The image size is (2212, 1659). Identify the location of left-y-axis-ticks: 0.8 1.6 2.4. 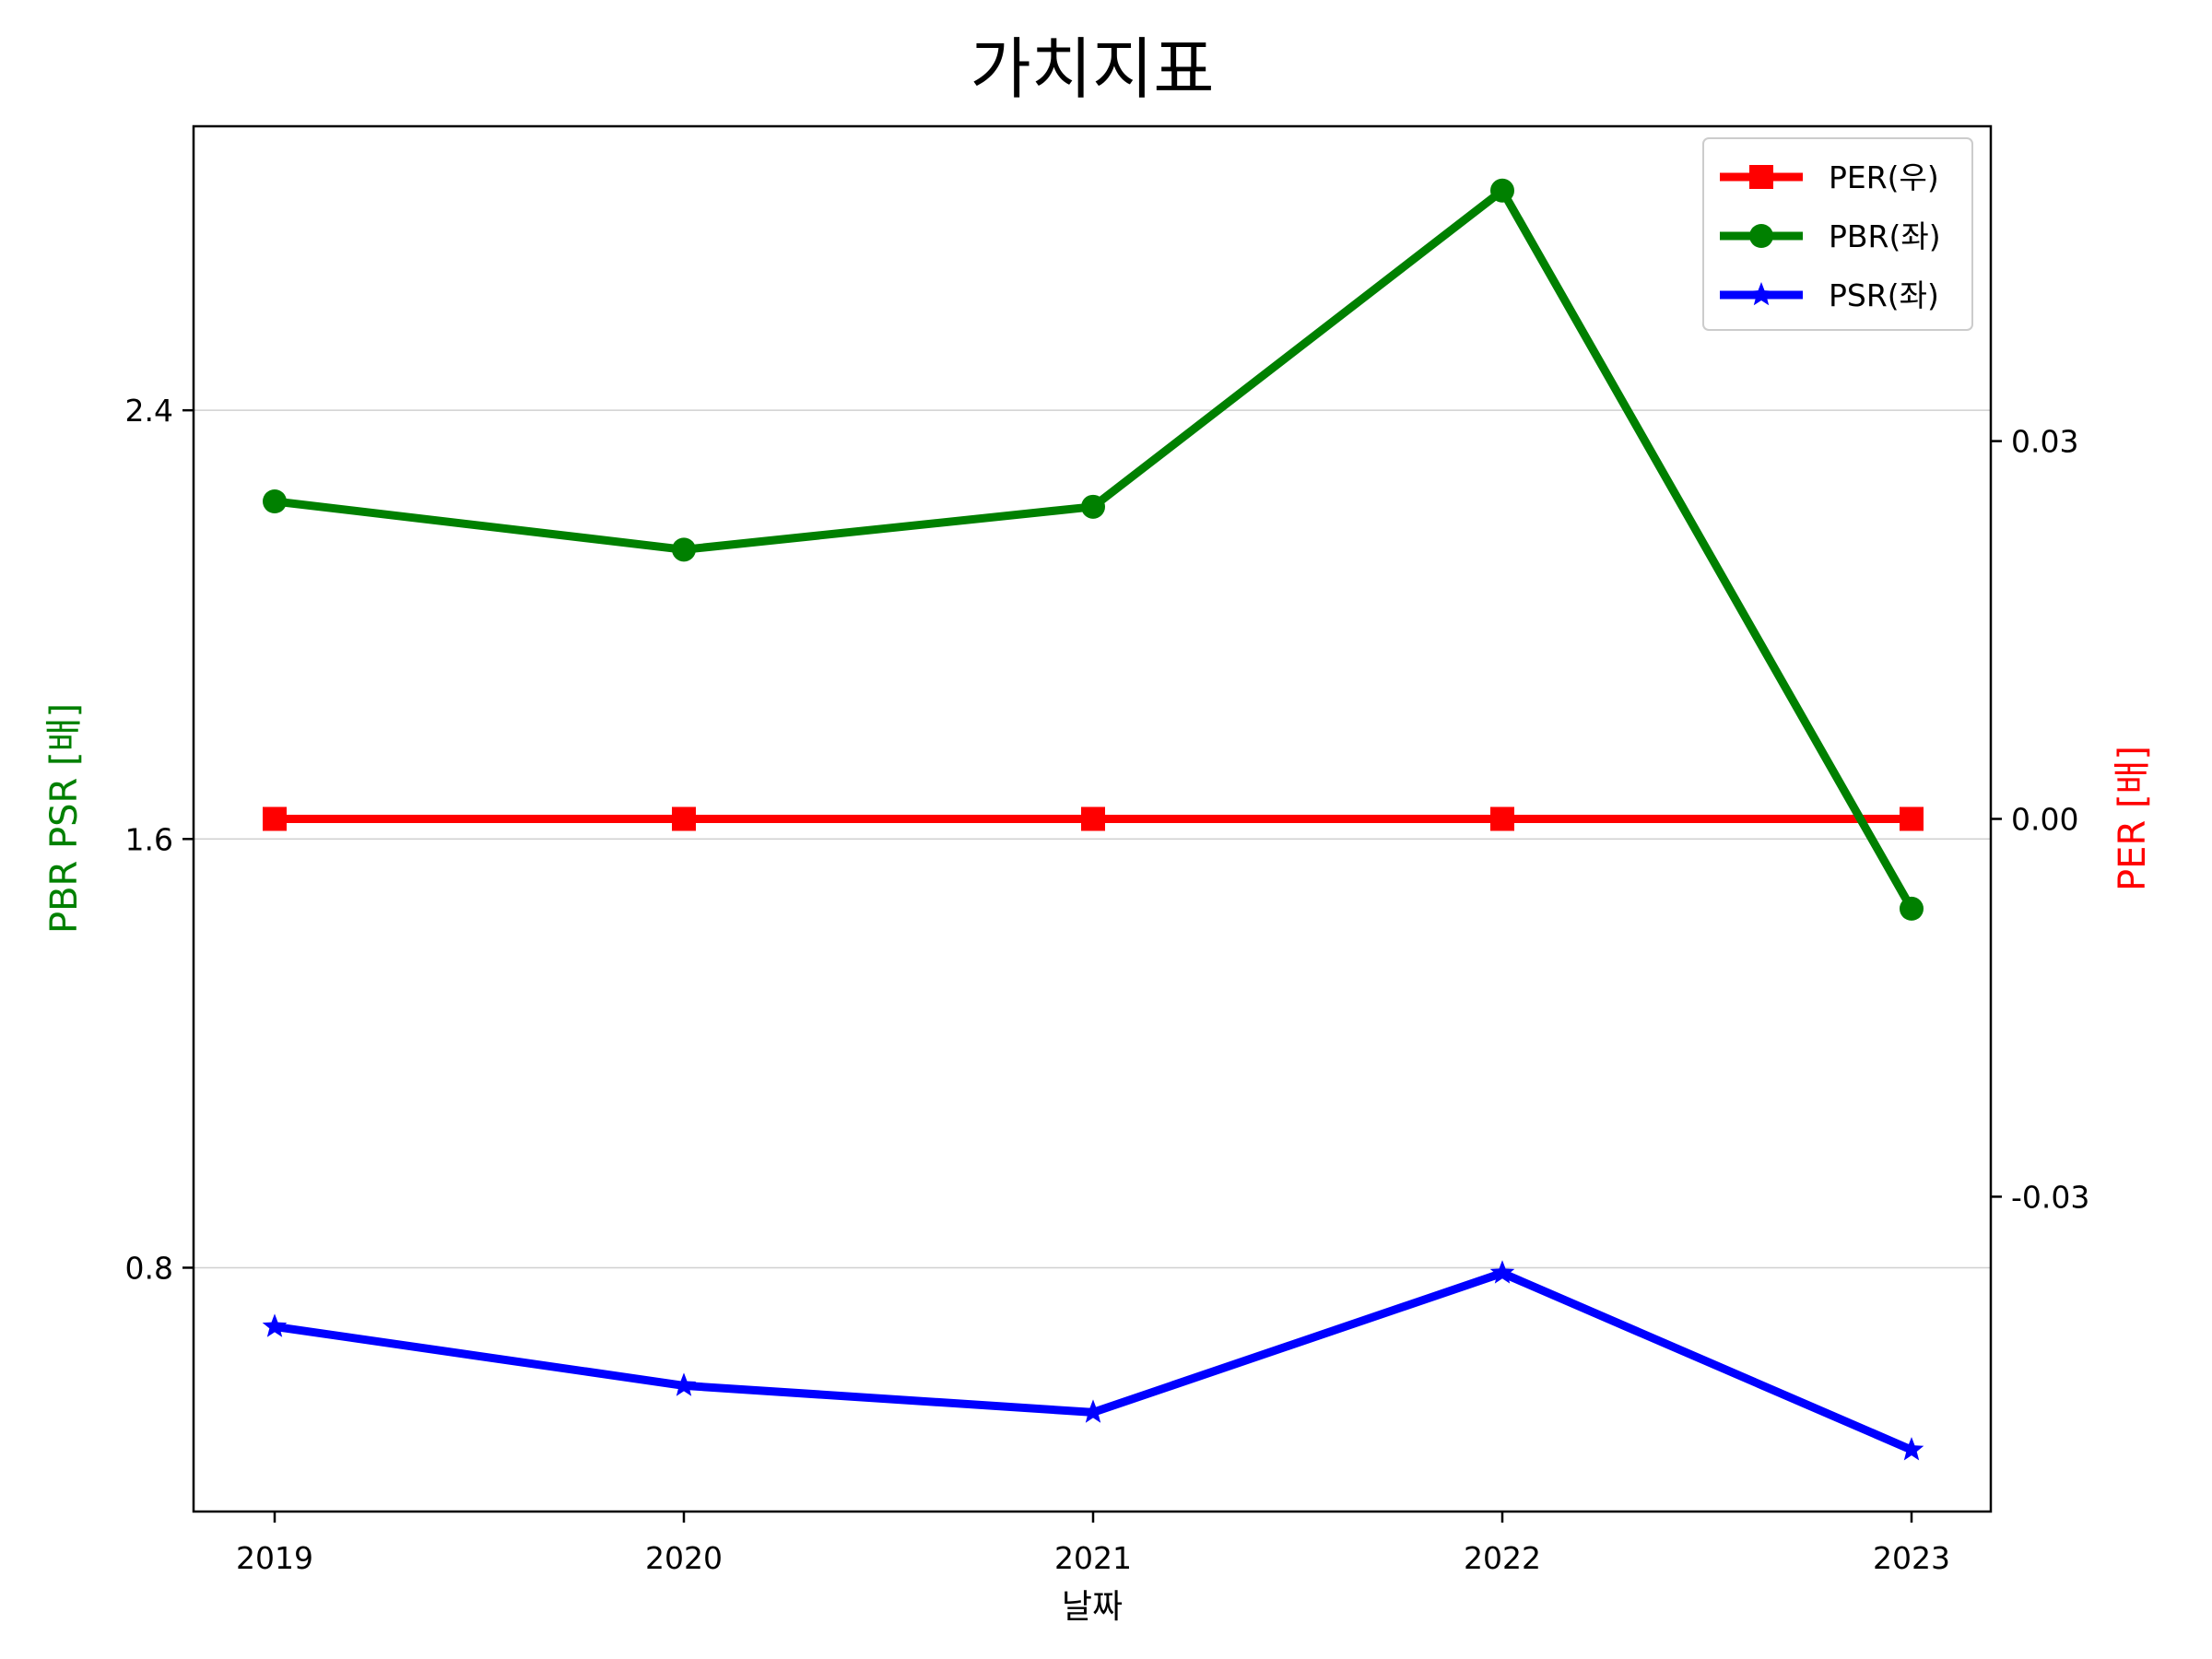
(159, 839).